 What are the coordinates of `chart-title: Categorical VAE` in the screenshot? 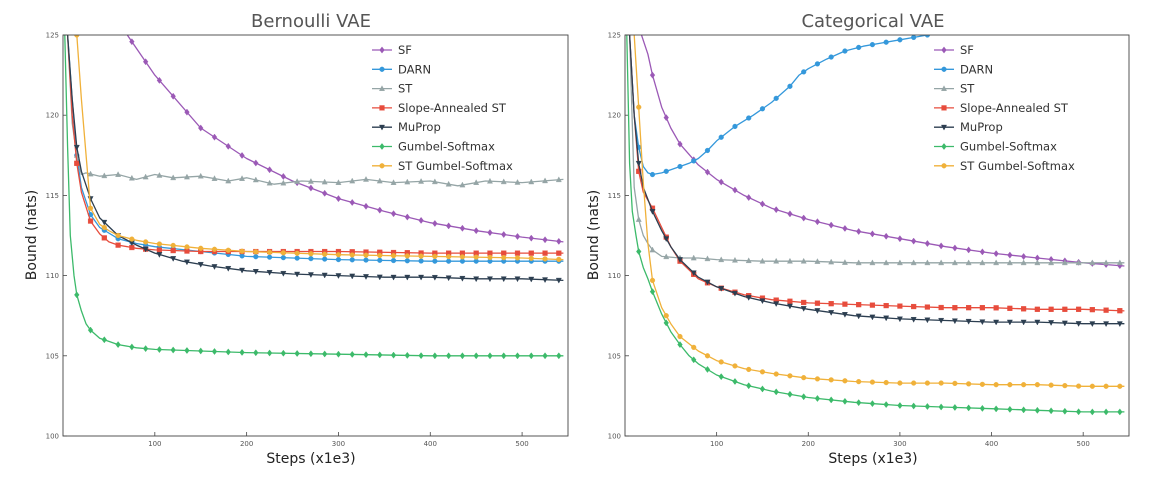 It's located at (872, 21).